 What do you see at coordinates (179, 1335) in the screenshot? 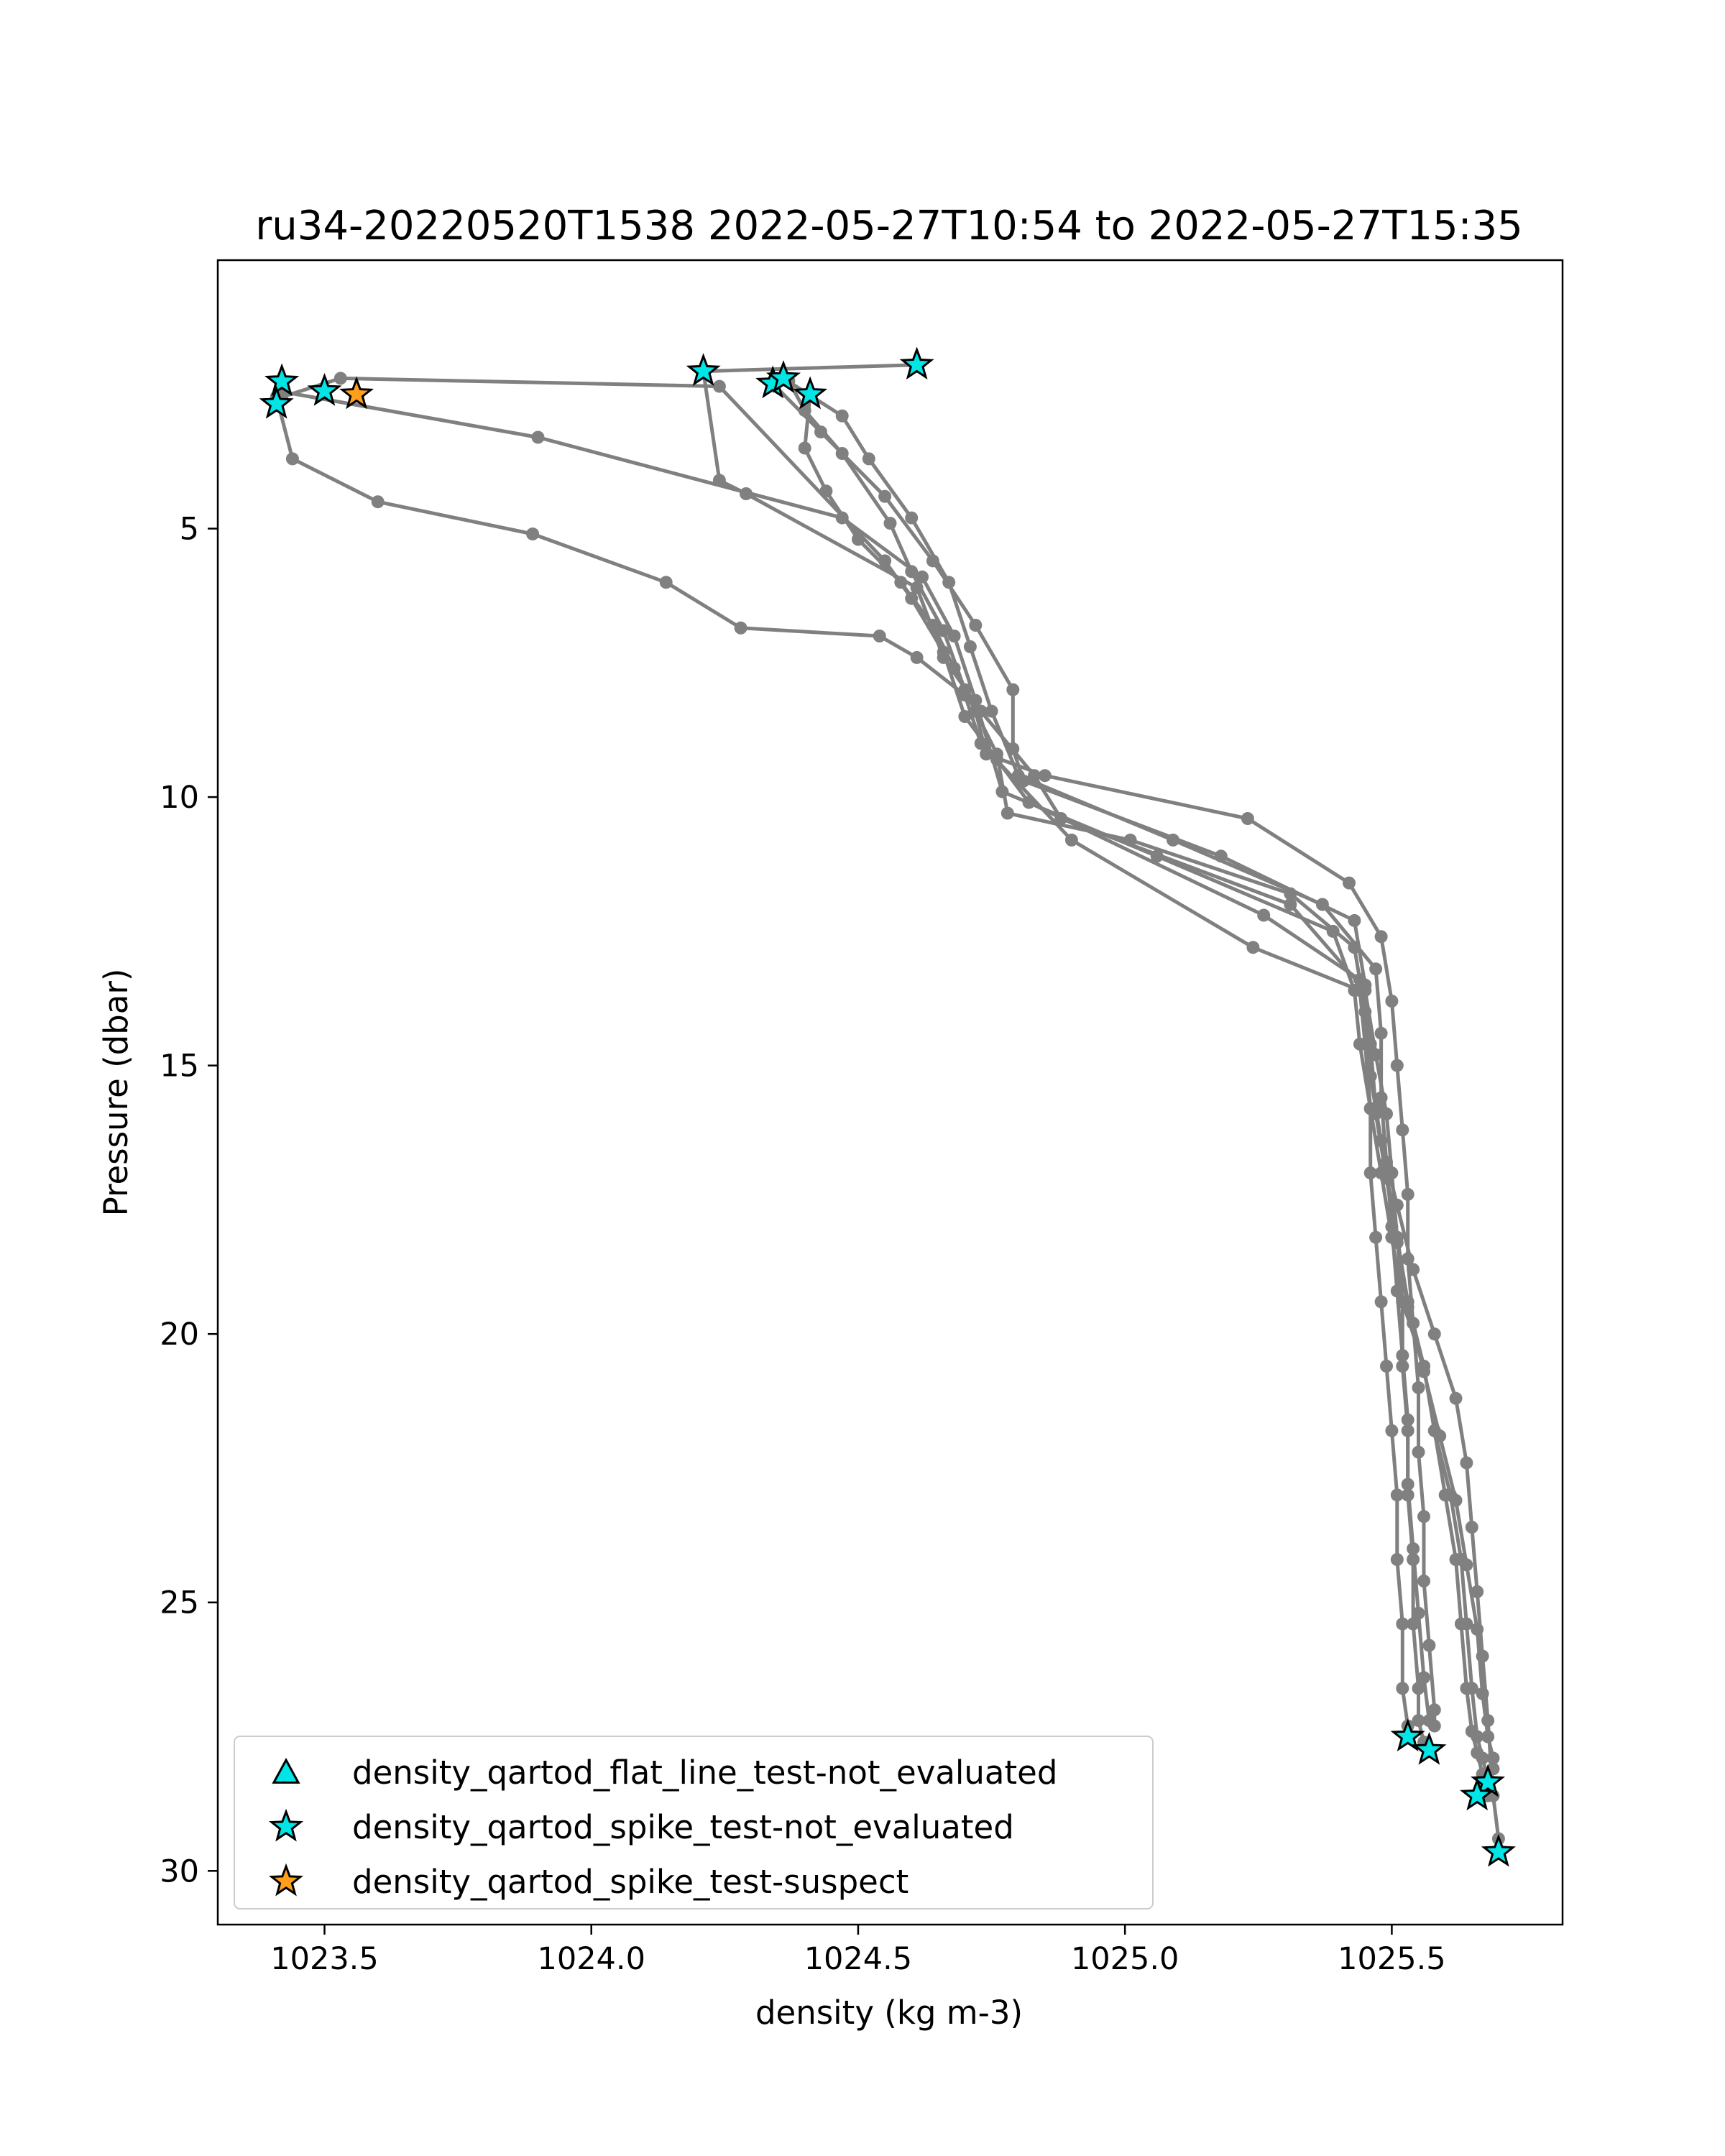
I see `y-tick-label: 20` at bounding box center [179, 1335].